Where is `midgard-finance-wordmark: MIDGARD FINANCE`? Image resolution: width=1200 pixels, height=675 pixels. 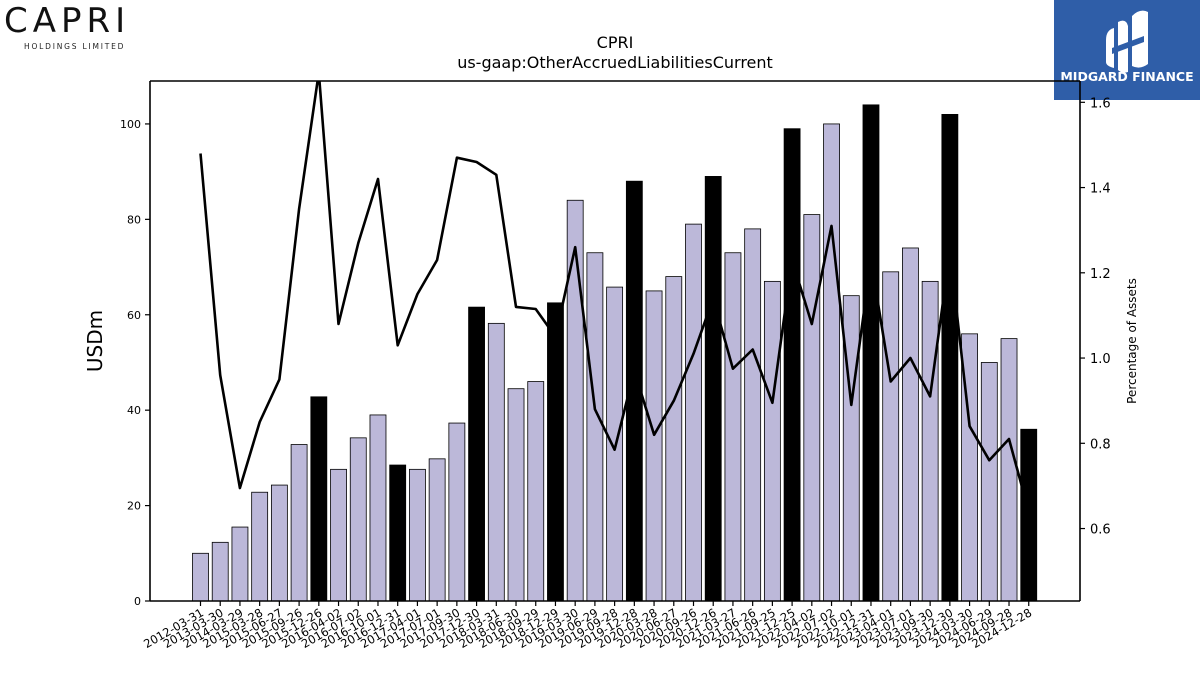 midgard-finance-wordmark: MIDGARD FINANCE is located at coordinates (1127, 76).